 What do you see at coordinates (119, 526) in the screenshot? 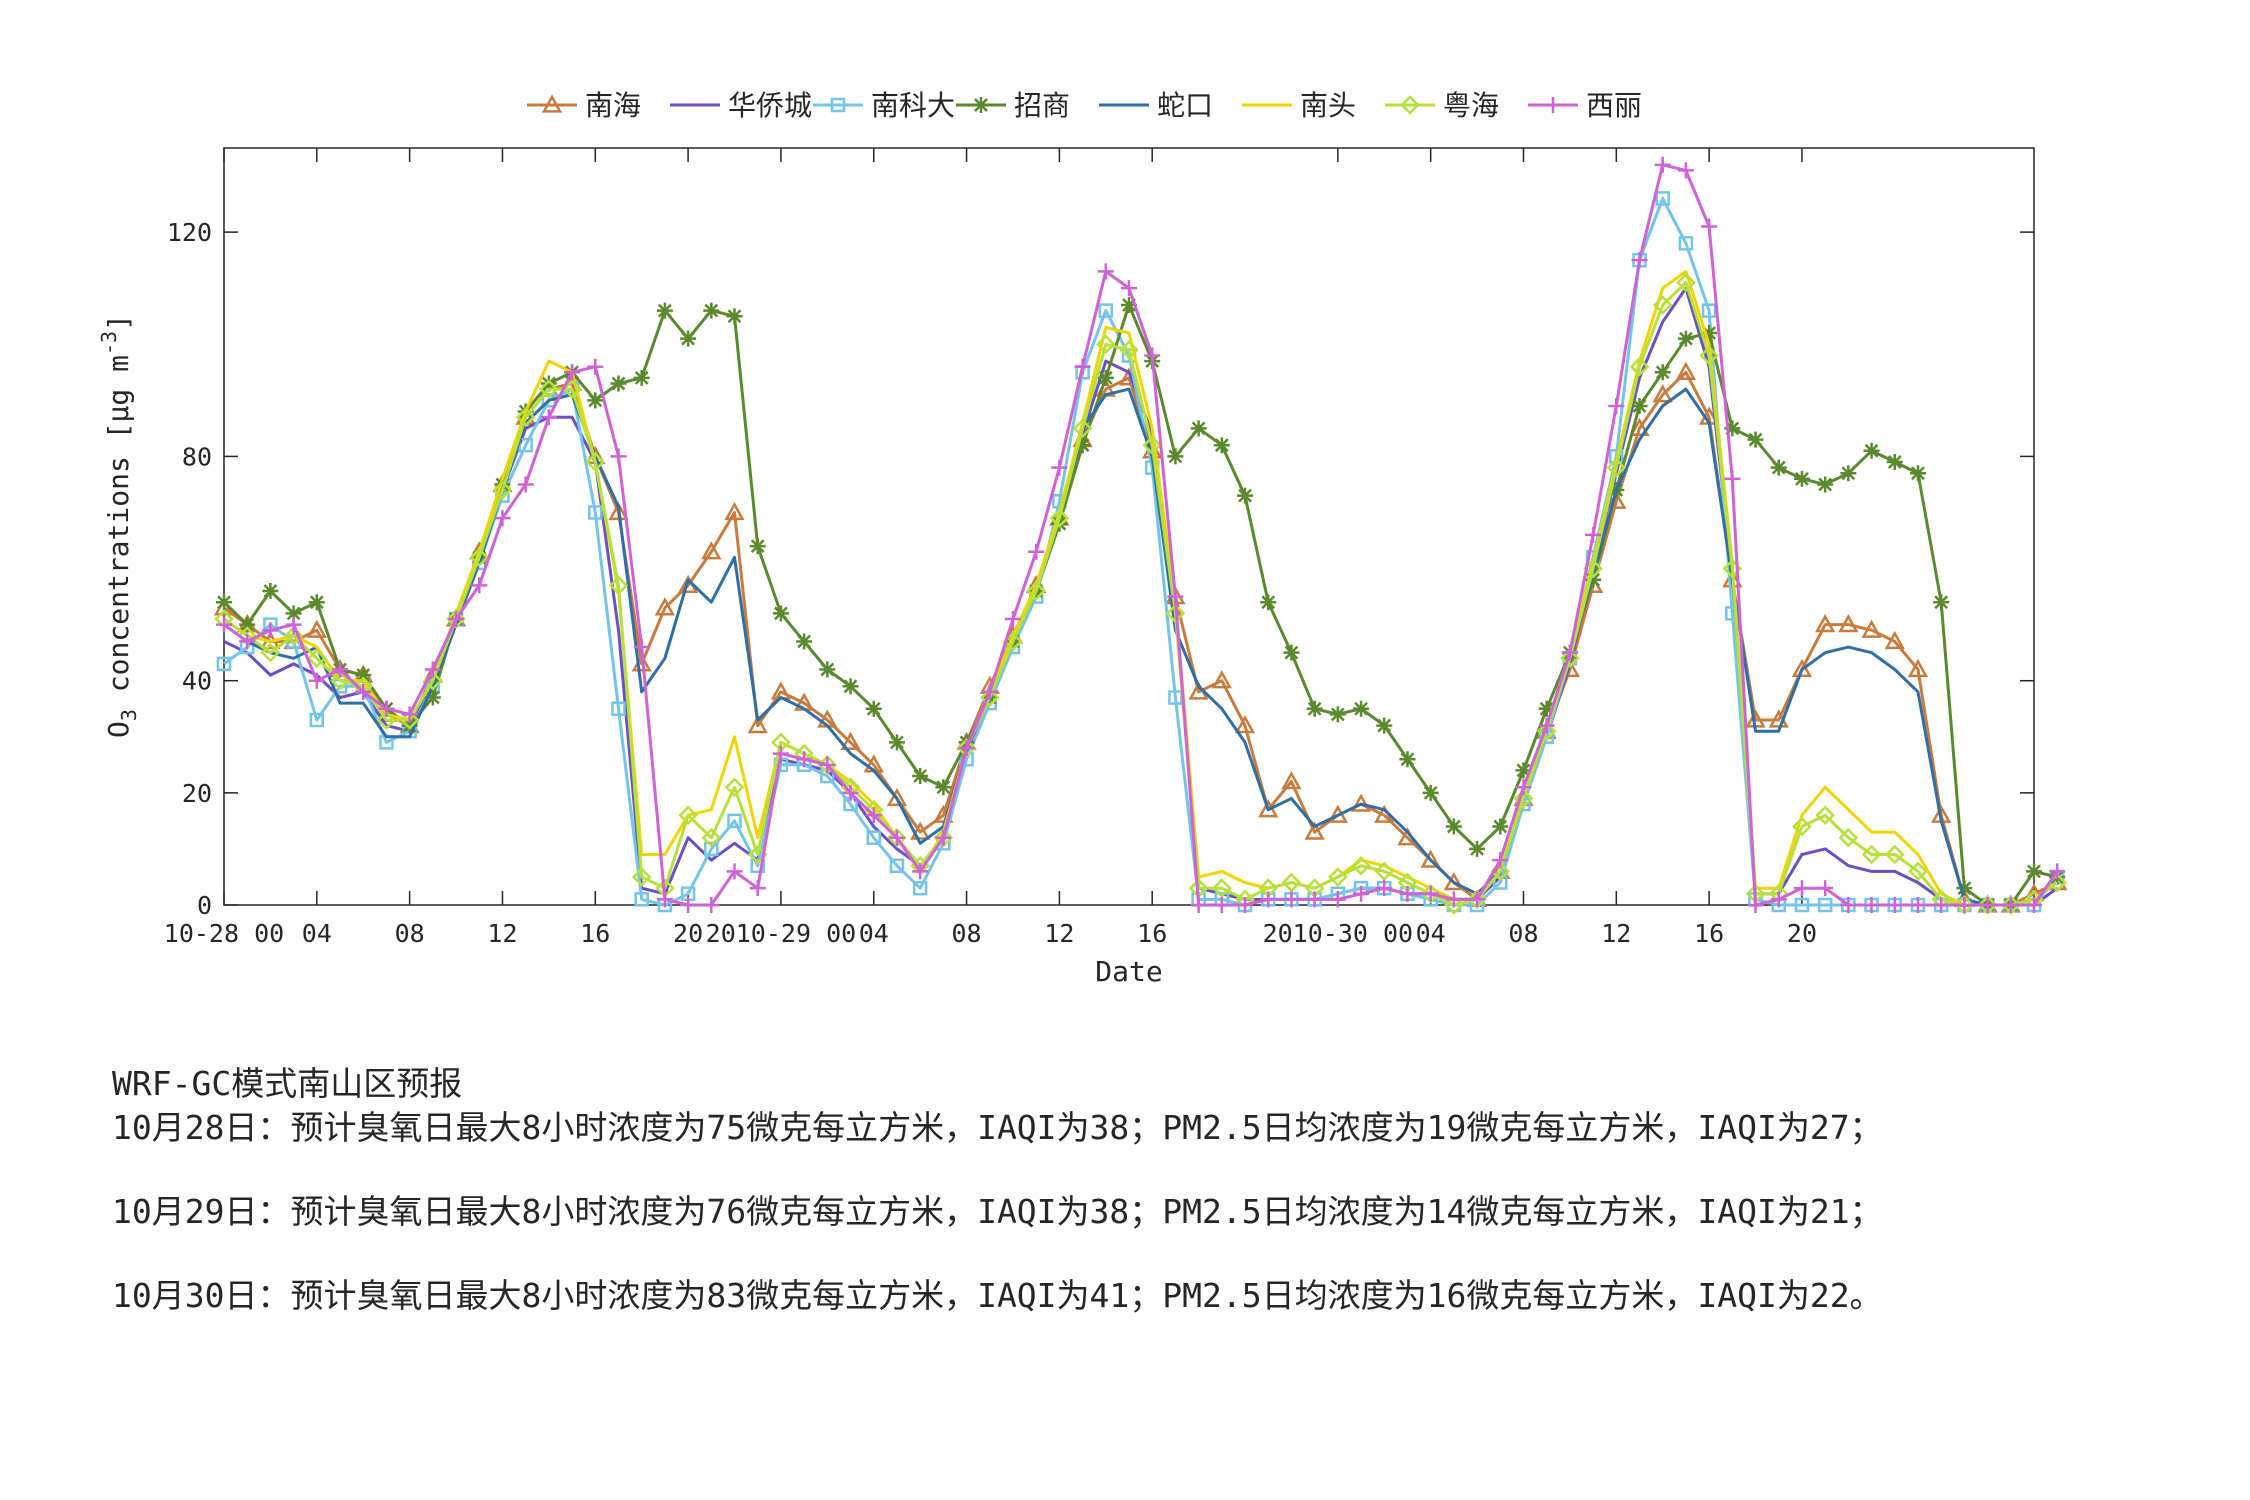
I see `y-axis-label-text: O3 concentrations [μg m-3]` at bounding box center [119, 526].